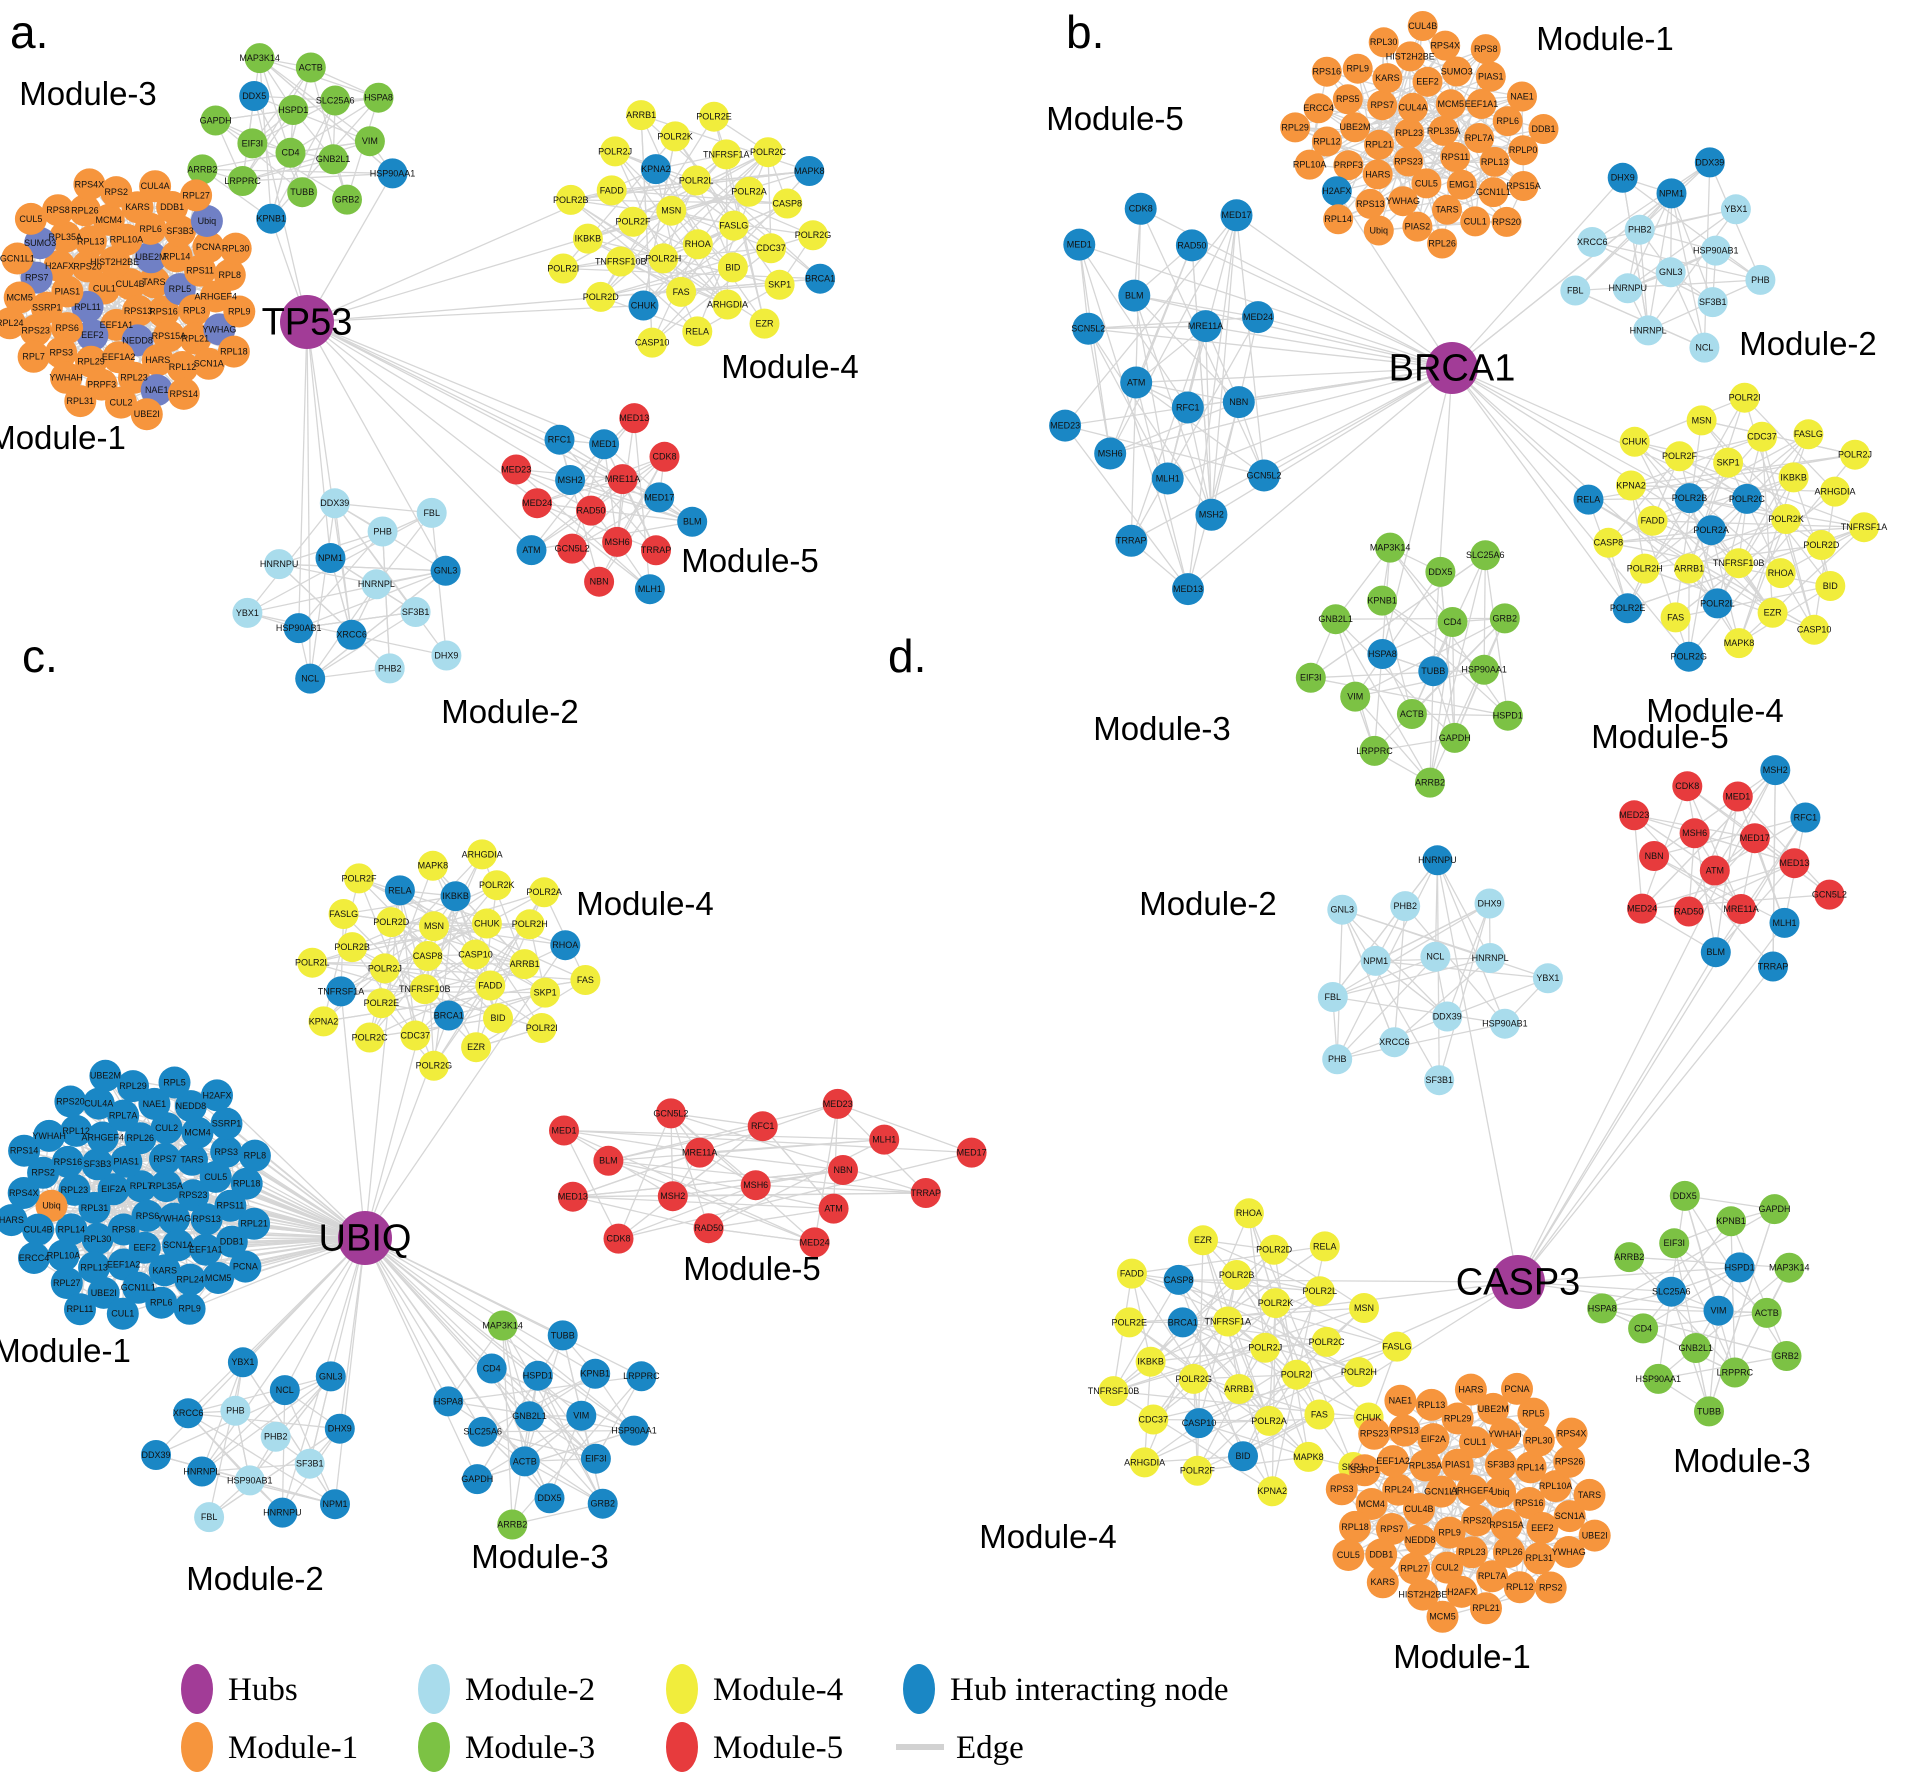 Image resolution: width=1923 pixels, height=1775 pixels. Describe the element at coordinates (1670, 272) in the screenshot. I see `node-GNL3` at that location.